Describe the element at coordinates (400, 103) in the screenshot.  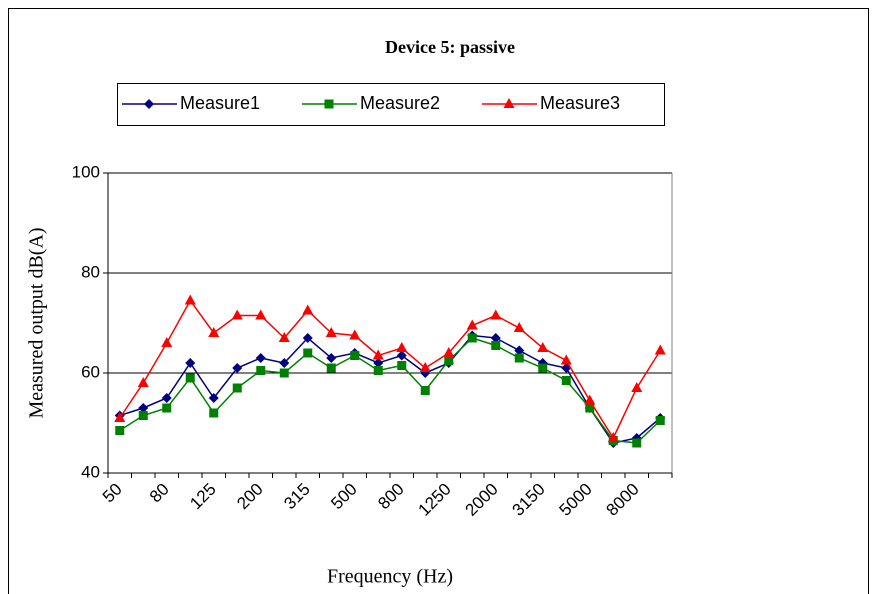
I see `legend-label: Measure2` at that location.